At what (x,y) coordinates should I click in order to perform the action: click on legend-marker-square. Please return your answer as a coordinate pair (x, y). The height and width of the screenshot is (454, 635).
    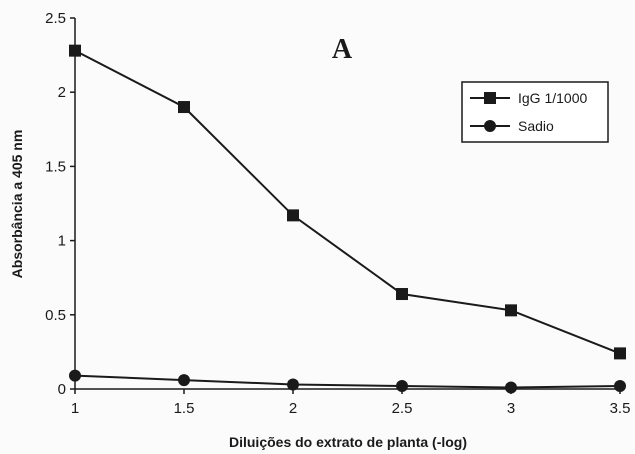
    Looking at the image, I should click on (490, 98).